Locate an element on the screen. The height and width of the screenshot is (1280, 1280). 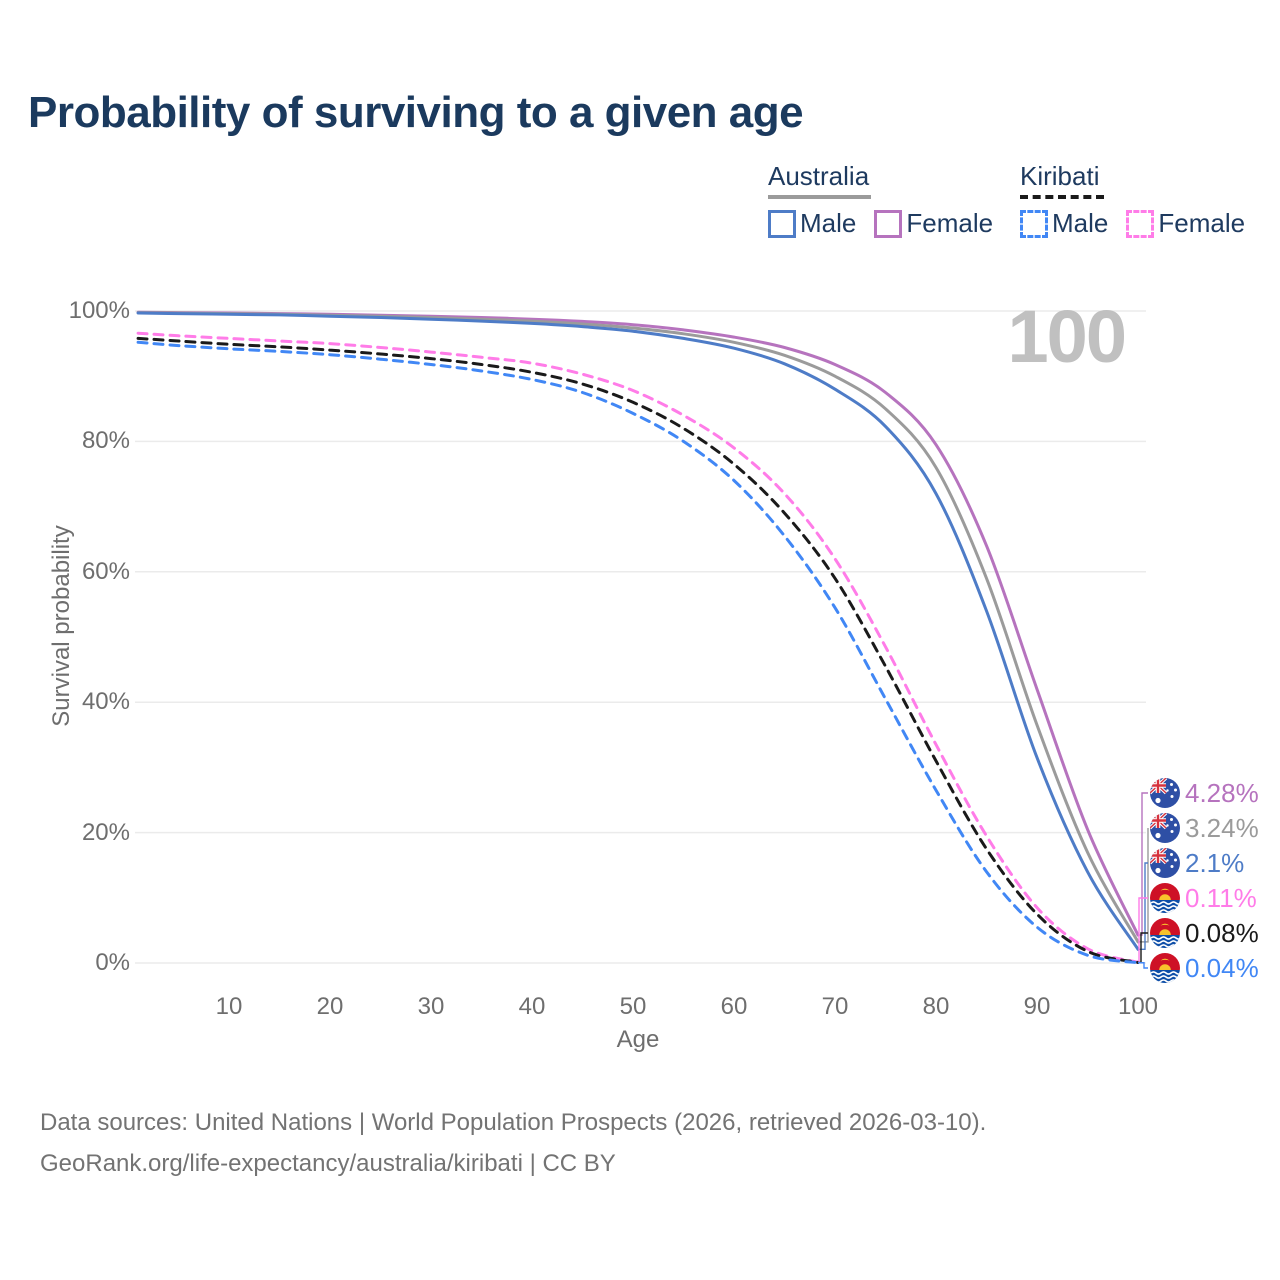
end-label-kiribati-male: 0.04% is located at coordinates (1204, 968).